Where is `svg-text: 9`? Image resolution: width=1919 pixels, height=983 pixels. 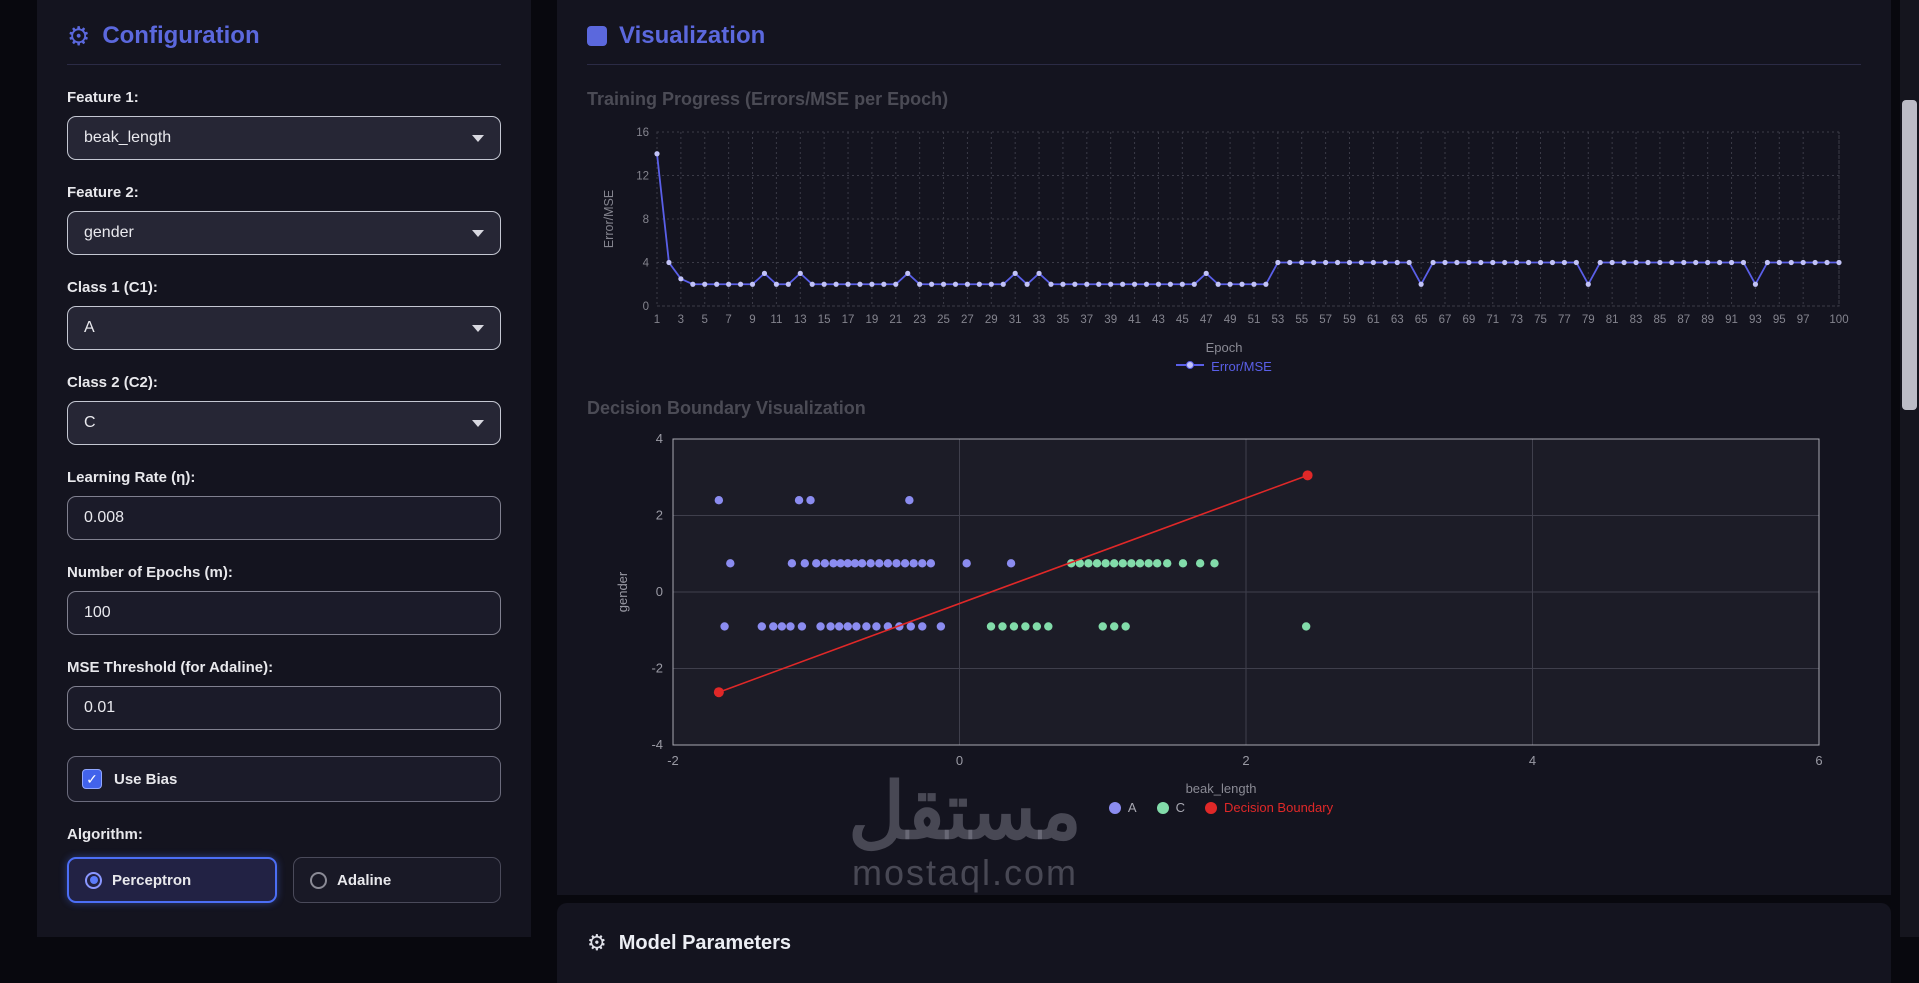
svg-text: 9 is located at coordinates (752, 320).